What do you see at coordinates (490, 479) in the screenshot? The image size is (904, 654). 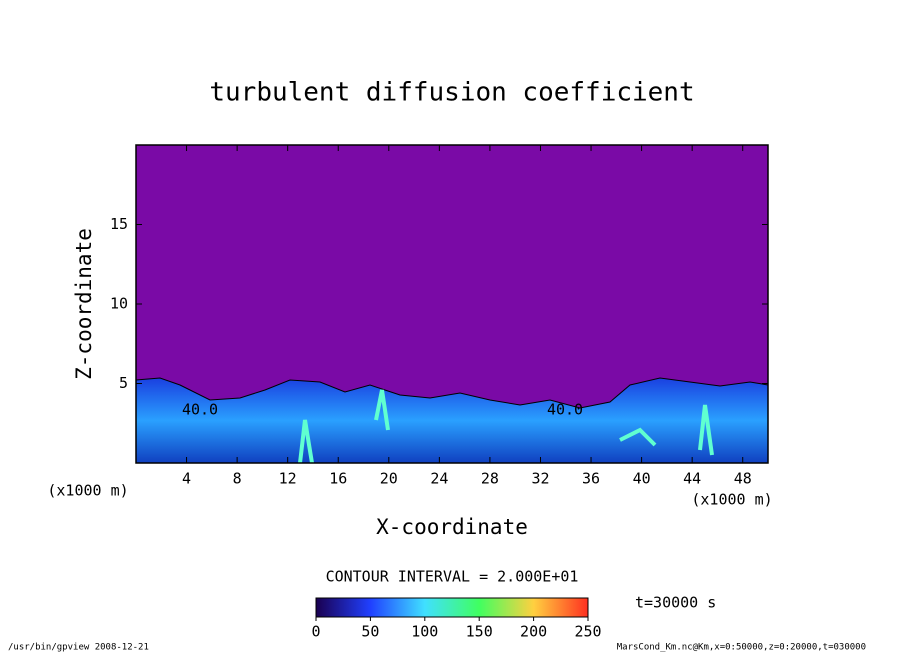 I see `x-tick-label: 28` at bounding box center [490, 479].